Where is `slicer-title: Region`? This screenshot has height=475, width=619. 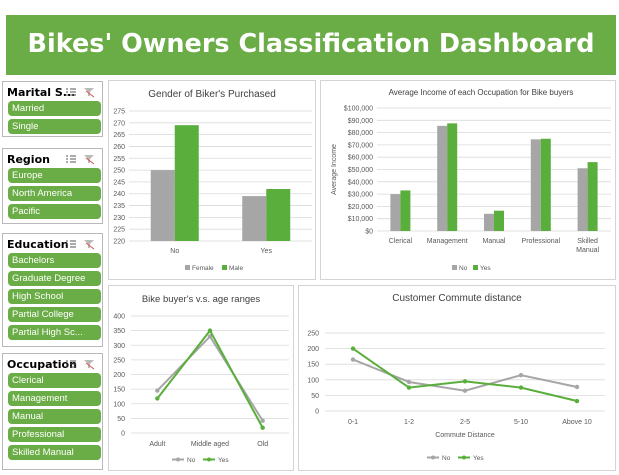 slicer-title: Region is located at coordinates (28, 159).